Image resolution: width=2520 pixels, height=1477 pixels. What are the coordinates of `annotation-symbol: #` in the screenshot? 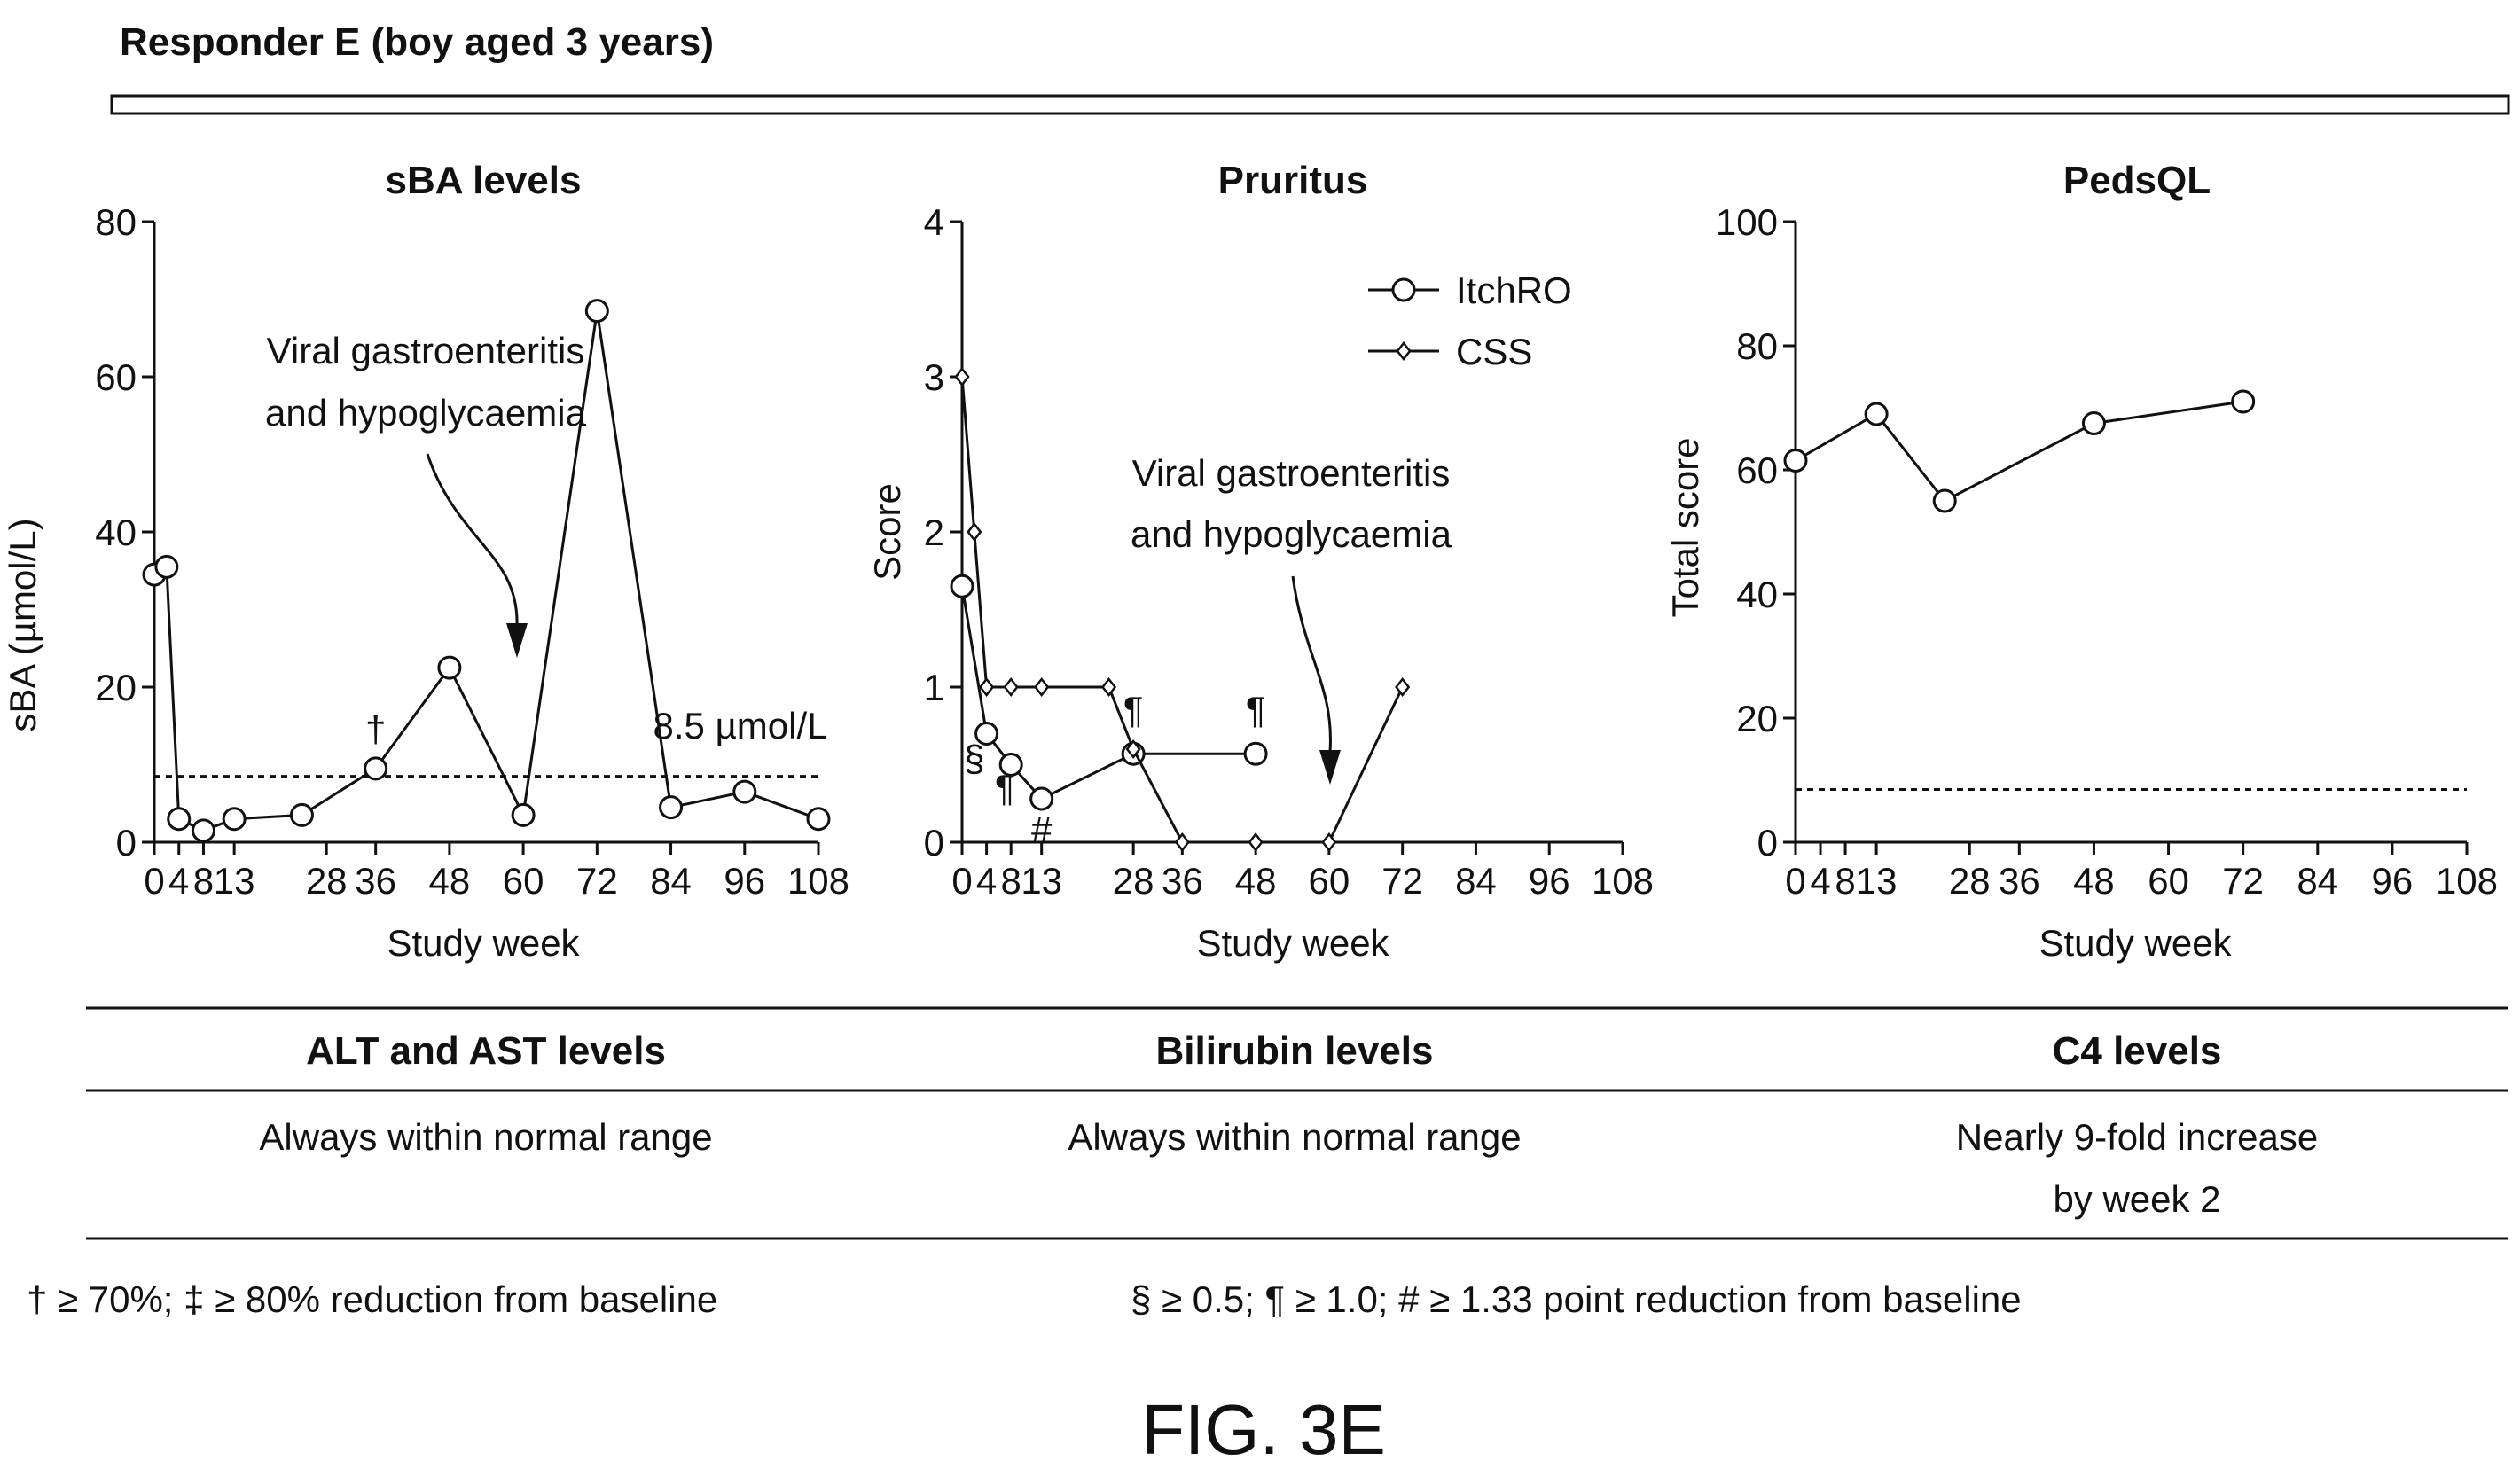 It's located at (1042, 830).